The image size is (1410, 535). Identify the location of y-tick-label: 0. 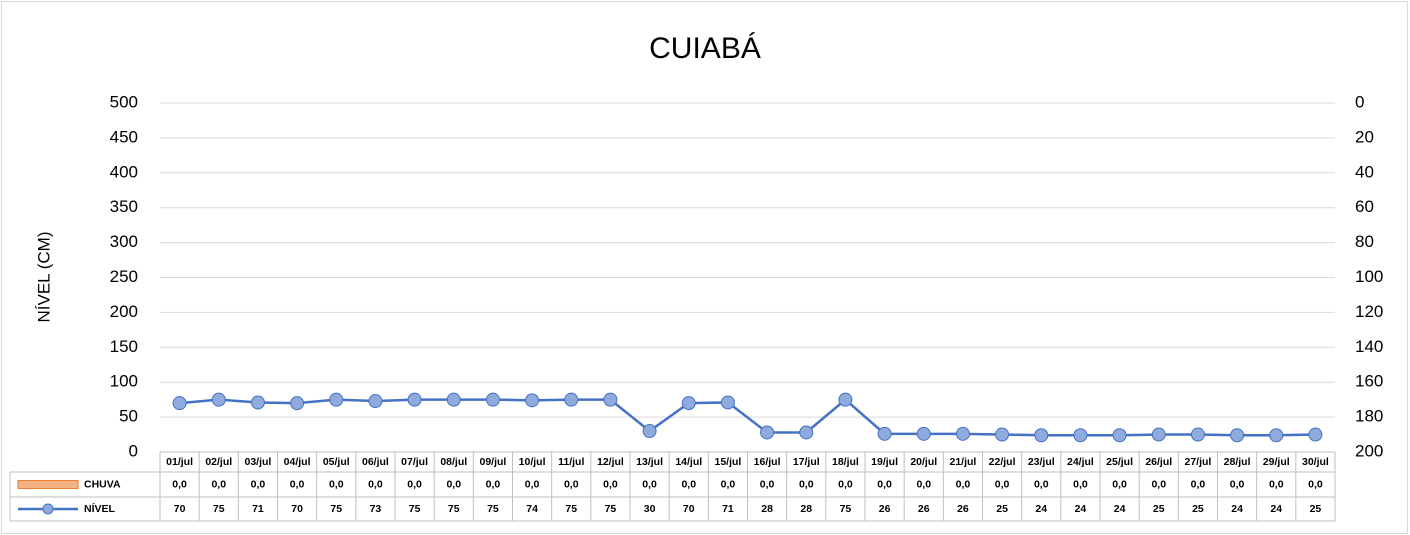
(133, 450).